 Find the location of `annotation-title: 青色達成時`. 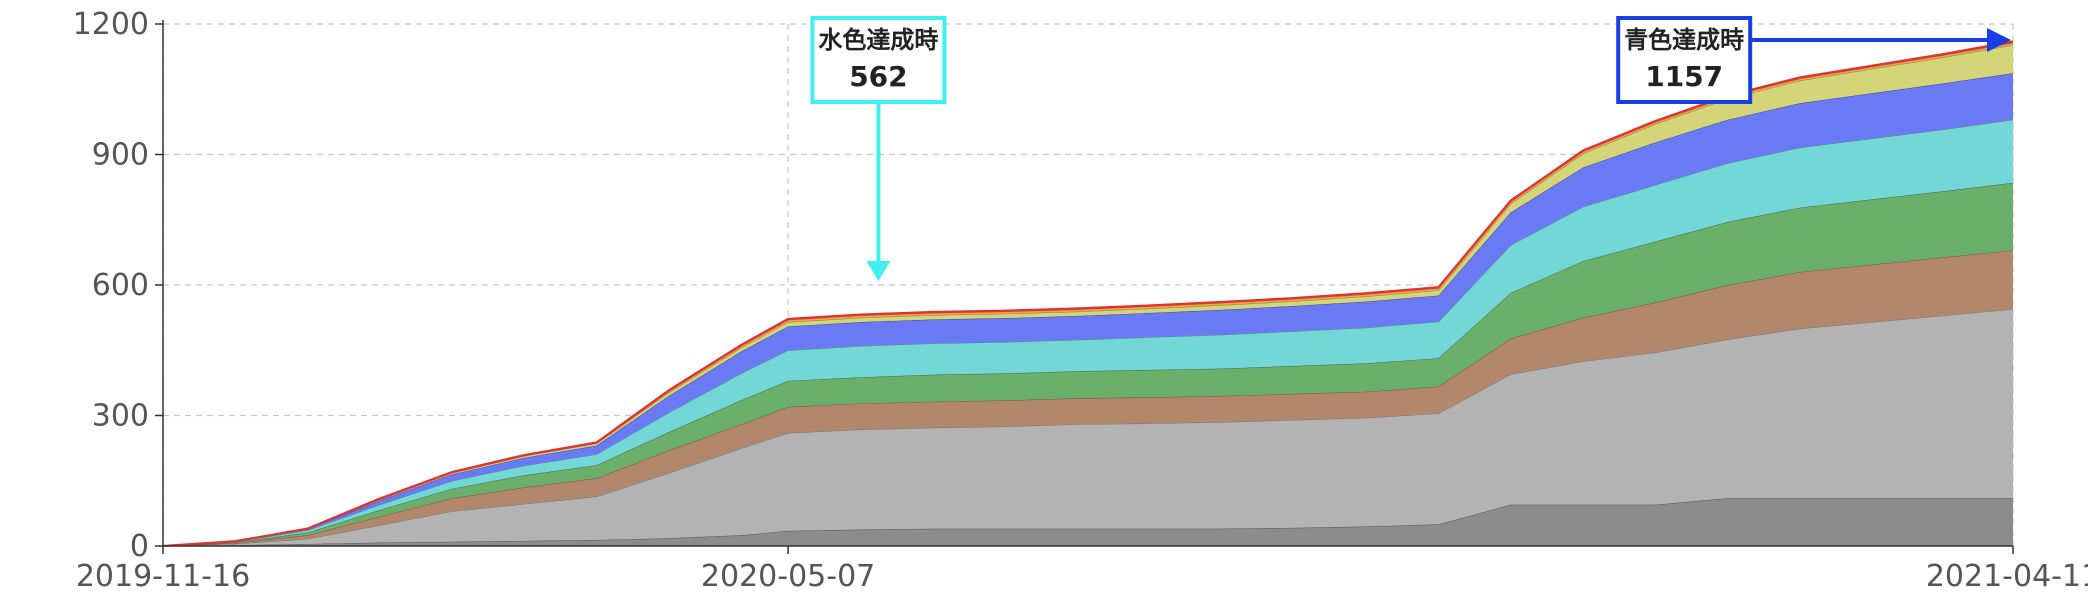

annotation-title: 青色達成時 is located at coordinates (1684, 40).